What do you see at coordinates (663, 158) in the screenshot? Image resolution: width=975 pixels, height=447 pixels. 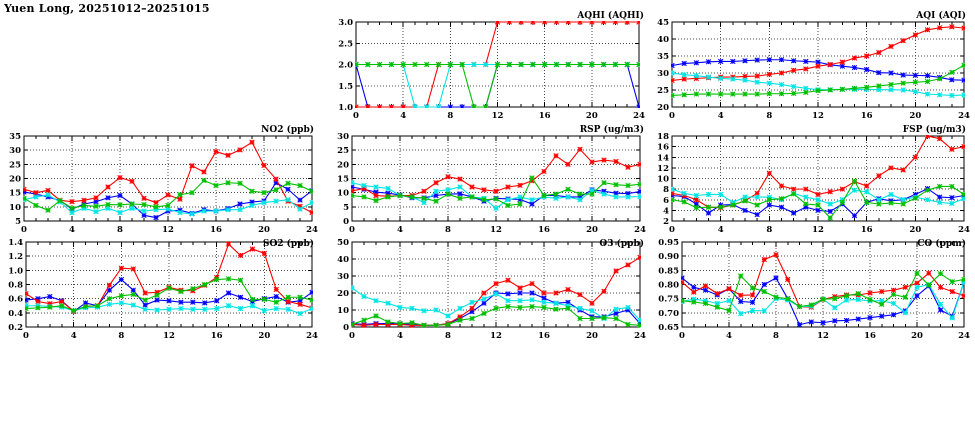 I see `y-tick-label: 14` at bounding box center [663, 158].